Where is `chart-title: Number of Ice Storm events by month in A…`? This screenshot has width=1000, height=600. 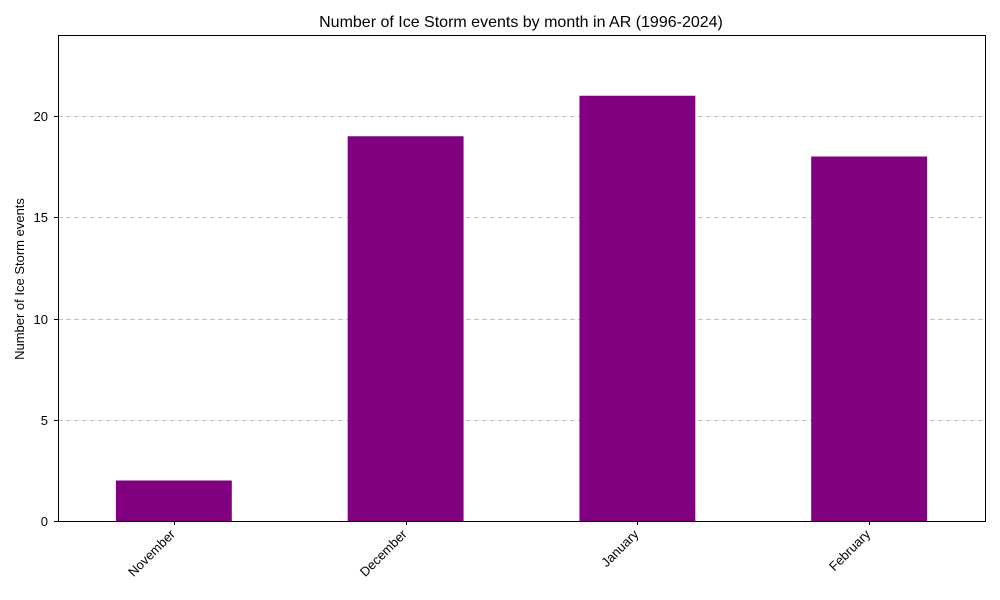 chart-title: Number of Ice Storm events by month in A… is located at coordinates (521, 22).